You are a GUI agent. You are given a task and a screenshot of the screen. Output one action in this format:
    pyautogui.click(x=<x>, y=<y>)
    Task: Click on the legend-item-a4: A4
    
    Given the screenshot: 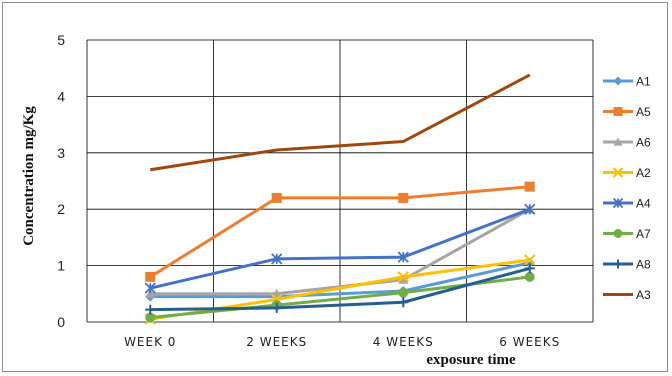 What is the action you would take?
    pyautogui.click(x=627, y=204)
    